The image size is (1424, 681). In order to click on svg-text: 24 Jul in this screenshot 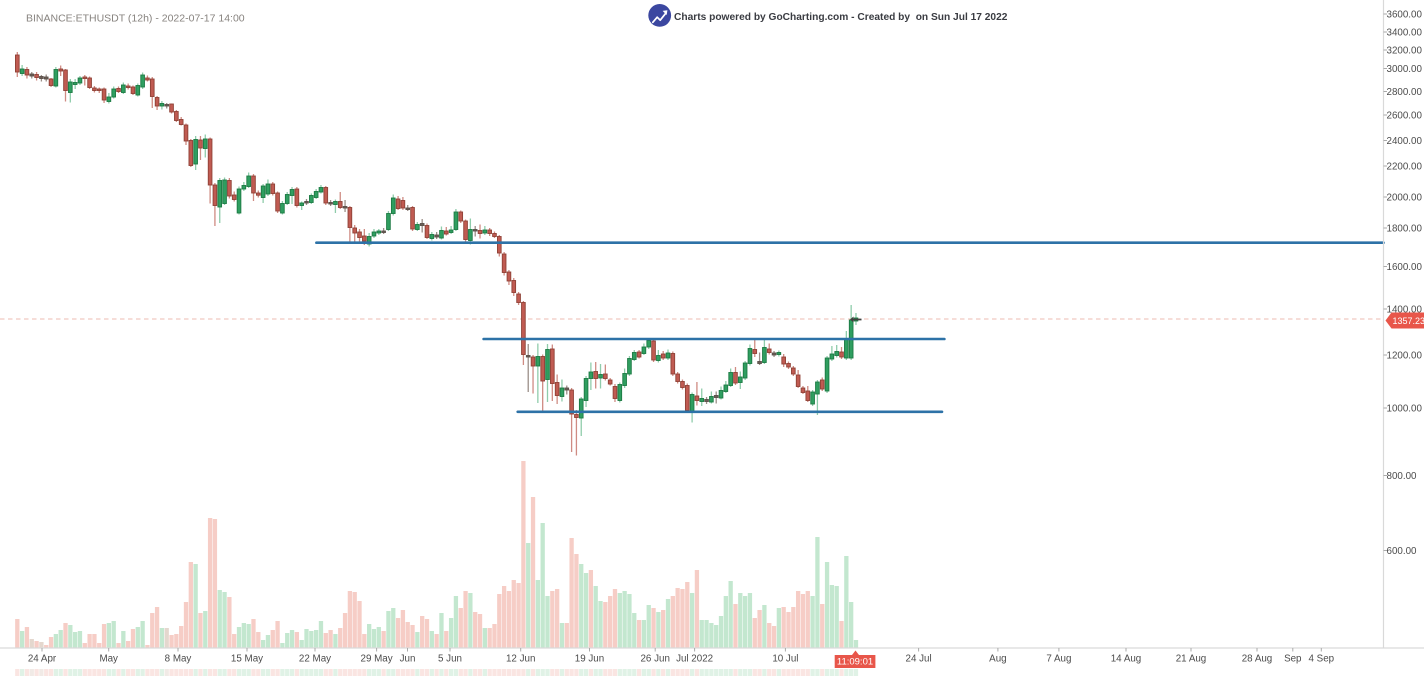, I will do `click(919, 659)`.